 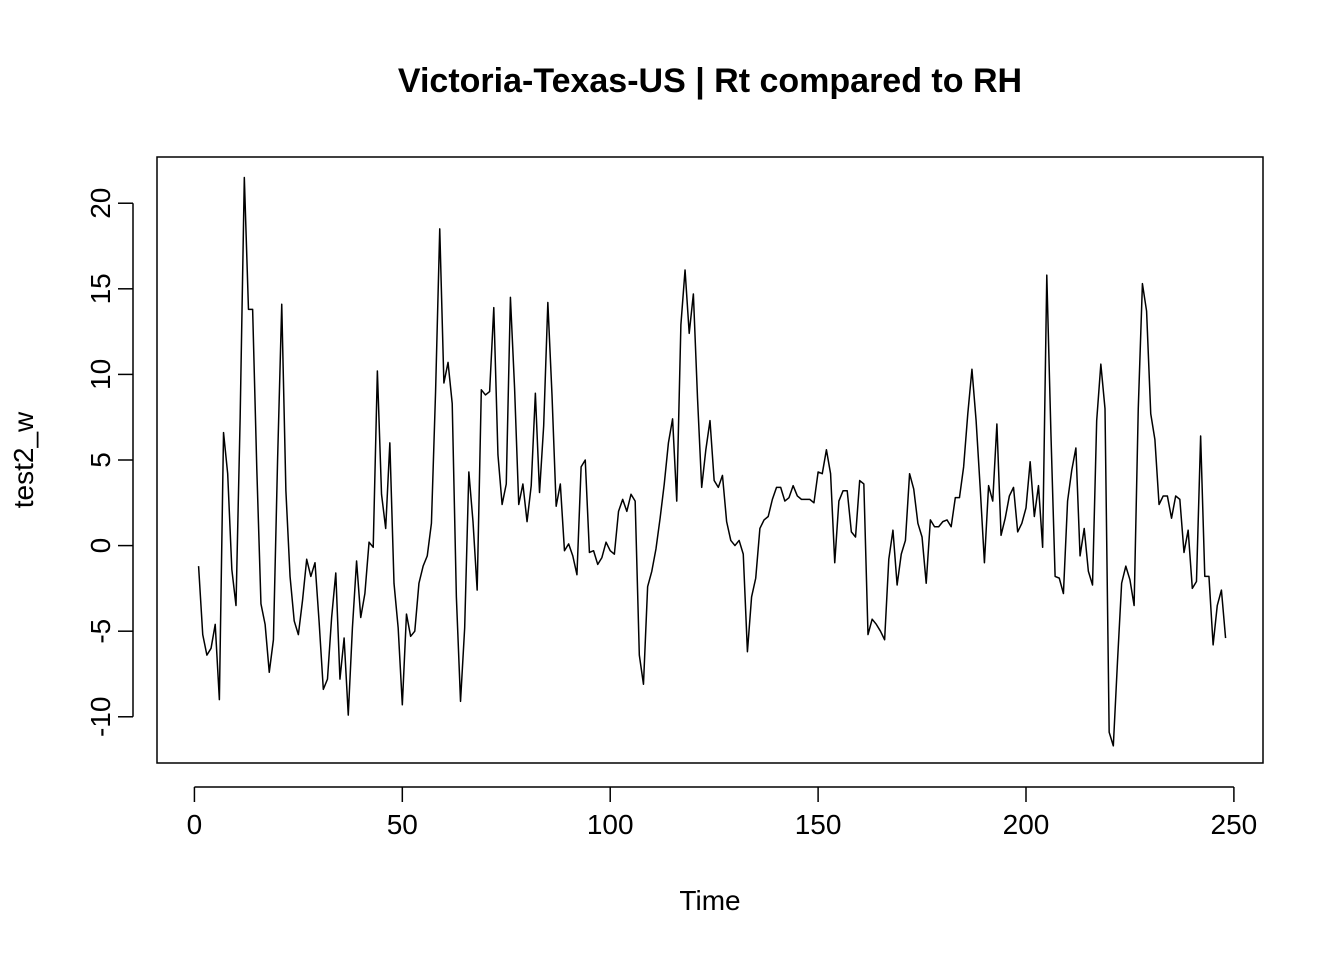 I want to click on y-axis: -10 -5 0 5 10 15 20, so click(x=109, y=462).